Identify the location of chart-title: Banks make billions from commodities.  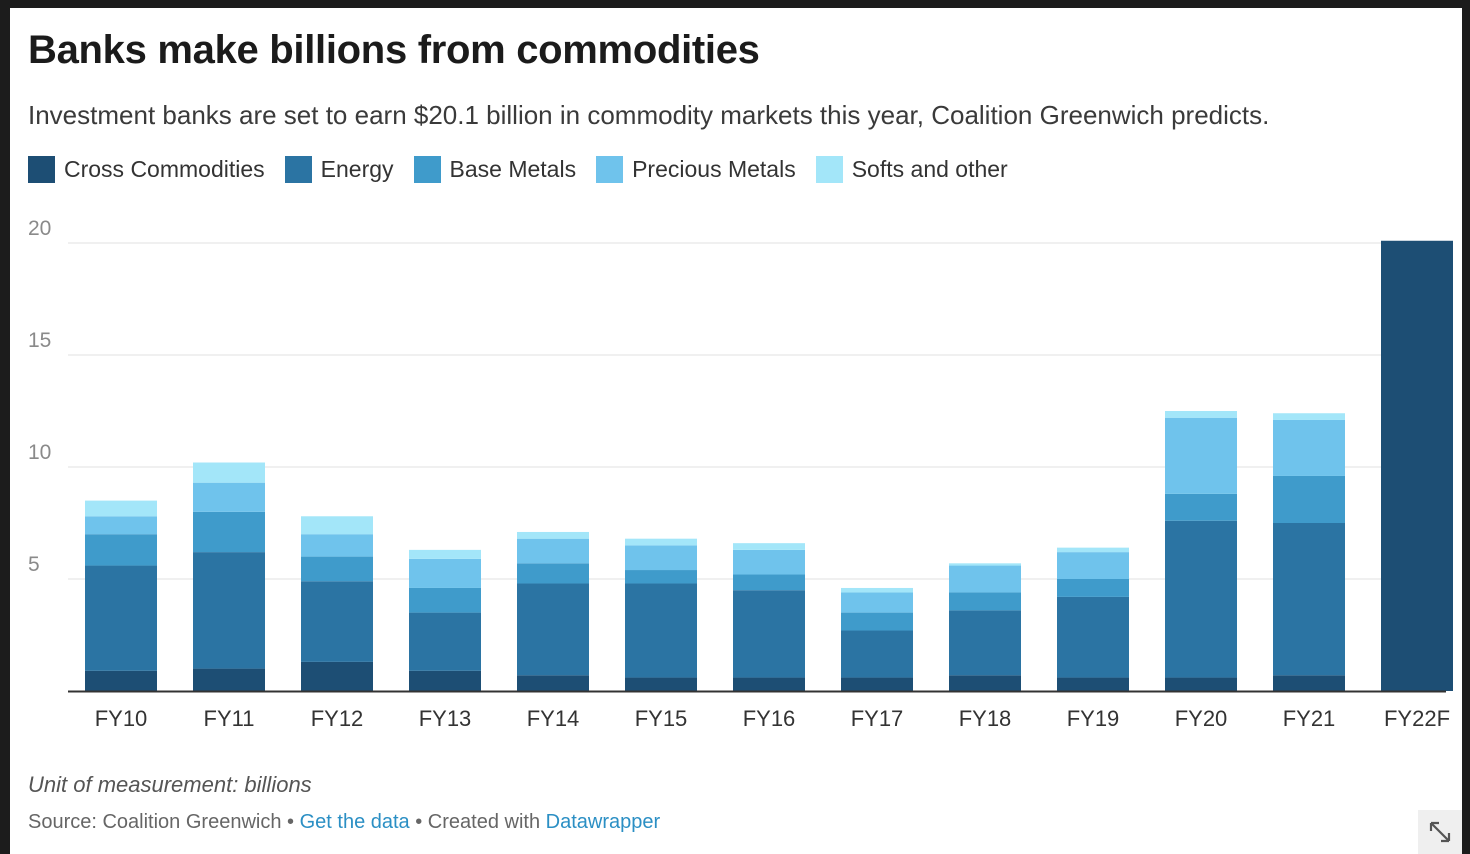
(394, 50).